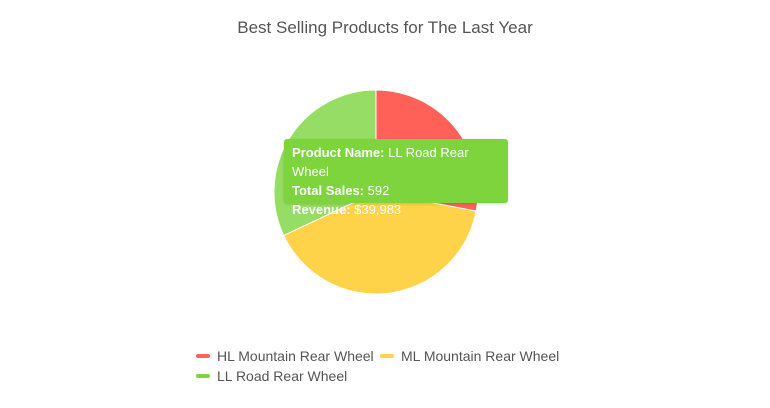  I want to click on tooltip-revenue-row: Revenue: $39,983, so click(396, 209).